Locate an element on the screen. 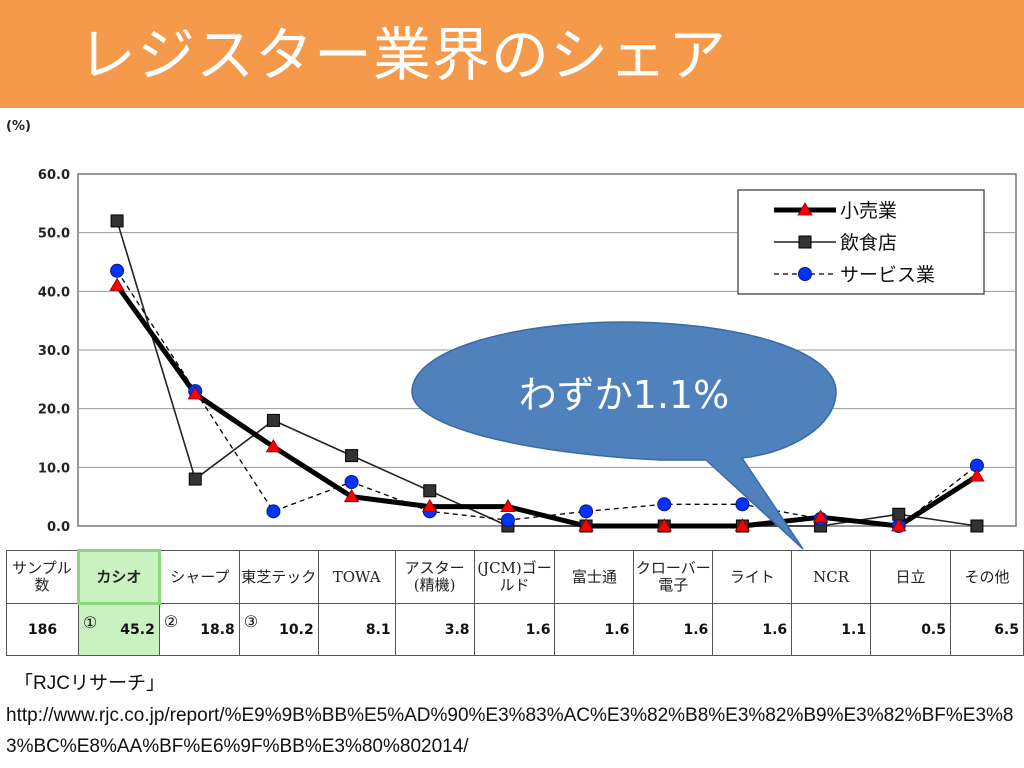 The image size is (1024, 768). table-column-name: 日立 is located at coordinates (910, 577).